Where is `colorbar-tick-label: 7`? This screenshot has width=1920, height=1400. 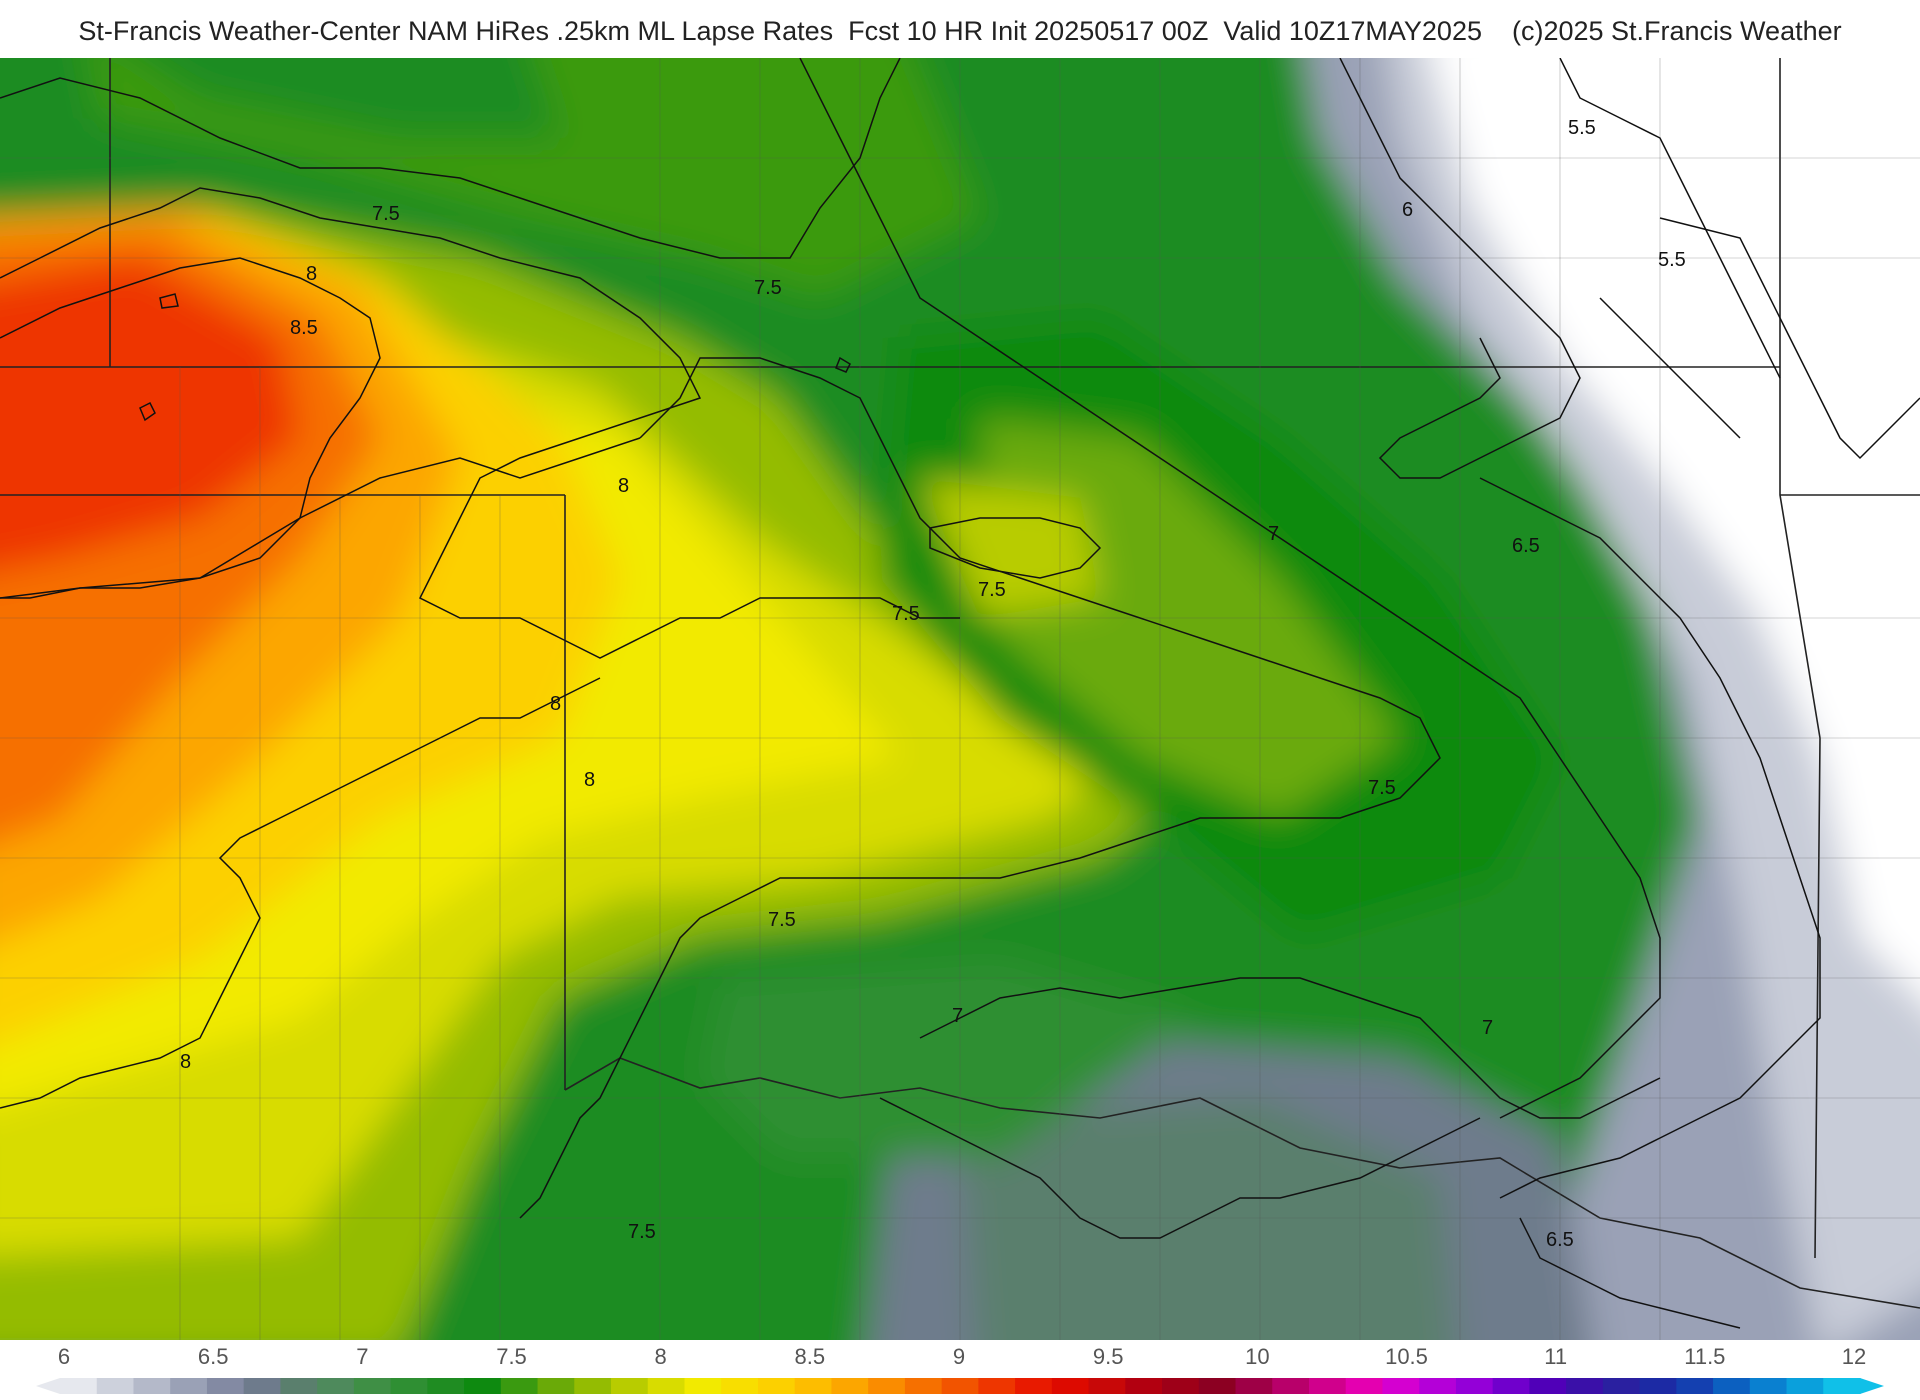
colorbar-tick-label: 7 is located at coordinates (362, 1356).